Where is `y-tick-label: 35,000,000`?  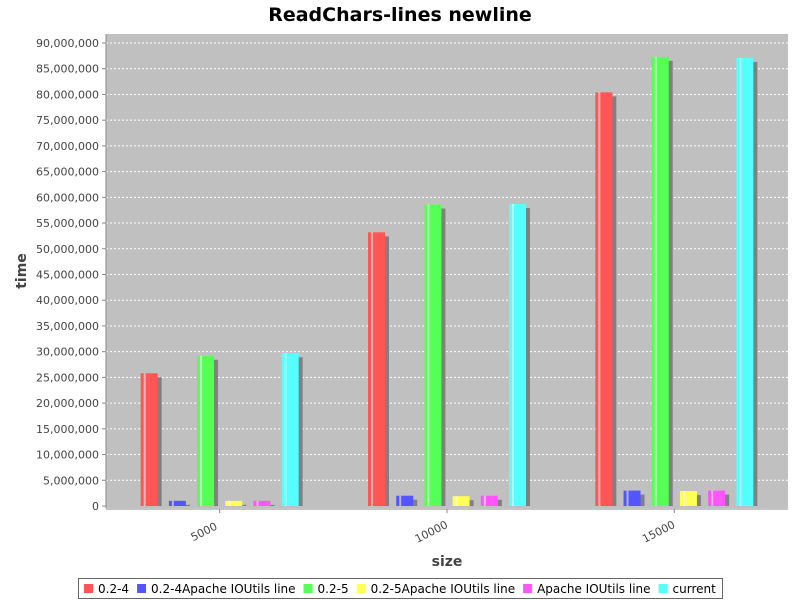
y-tick-label: 35,000,000 is located at coordinates (67, 326).